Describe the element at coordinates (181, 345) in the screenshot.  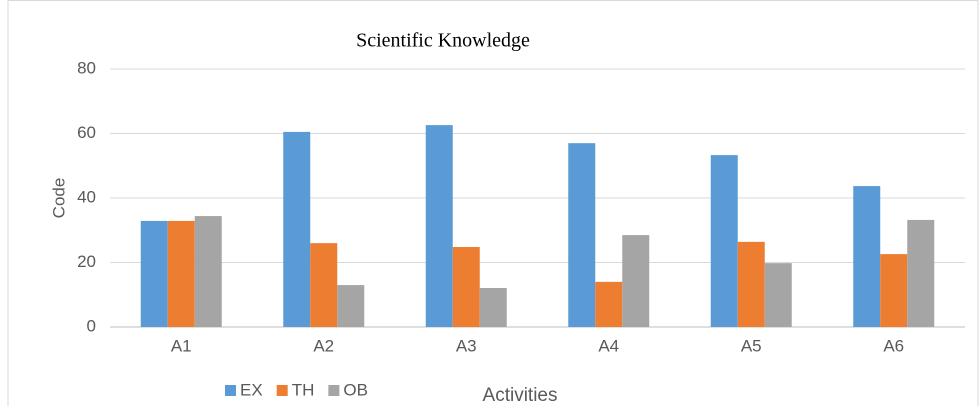
I see `x-tick-label: A1` at that location.